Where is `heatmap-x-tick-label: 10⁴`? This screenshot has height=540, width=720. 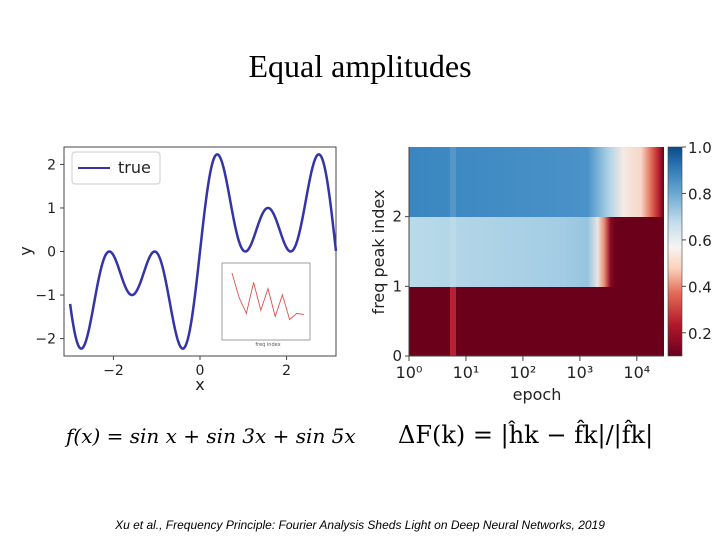 heatmap-x-tick-label: 10⁴ is located at coordinates (636, 372).